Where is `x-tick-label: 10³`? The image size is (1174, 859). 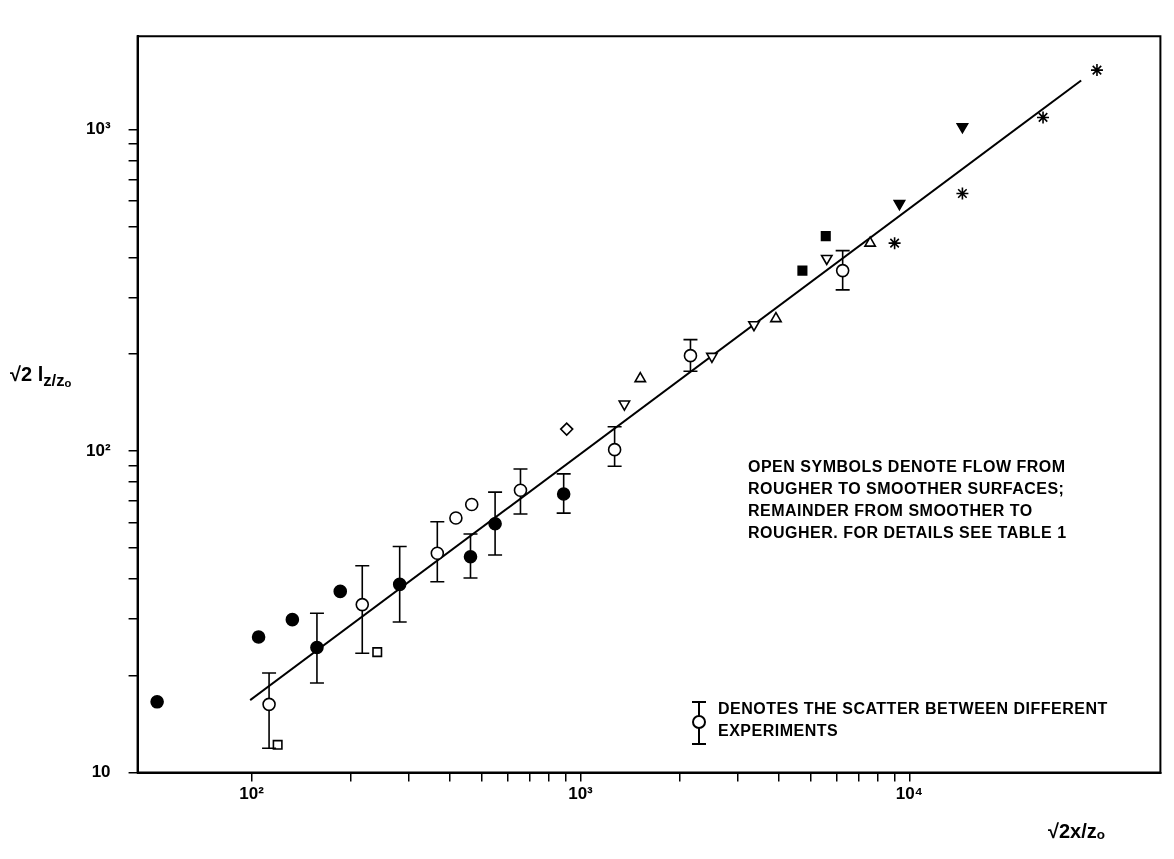 x-tick-label: 10³ is located at coordinates (581, 794).